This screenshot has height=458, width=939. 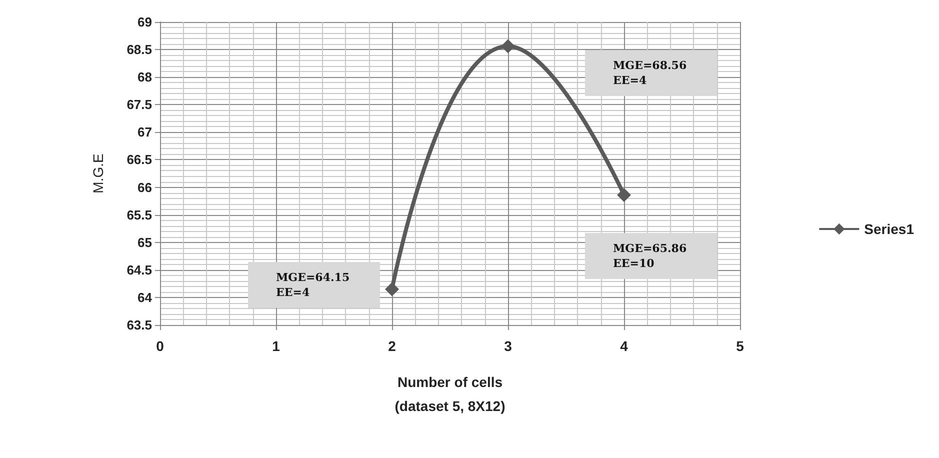 I want to click on x-tick-label: 1, so click(x=276, y=346).